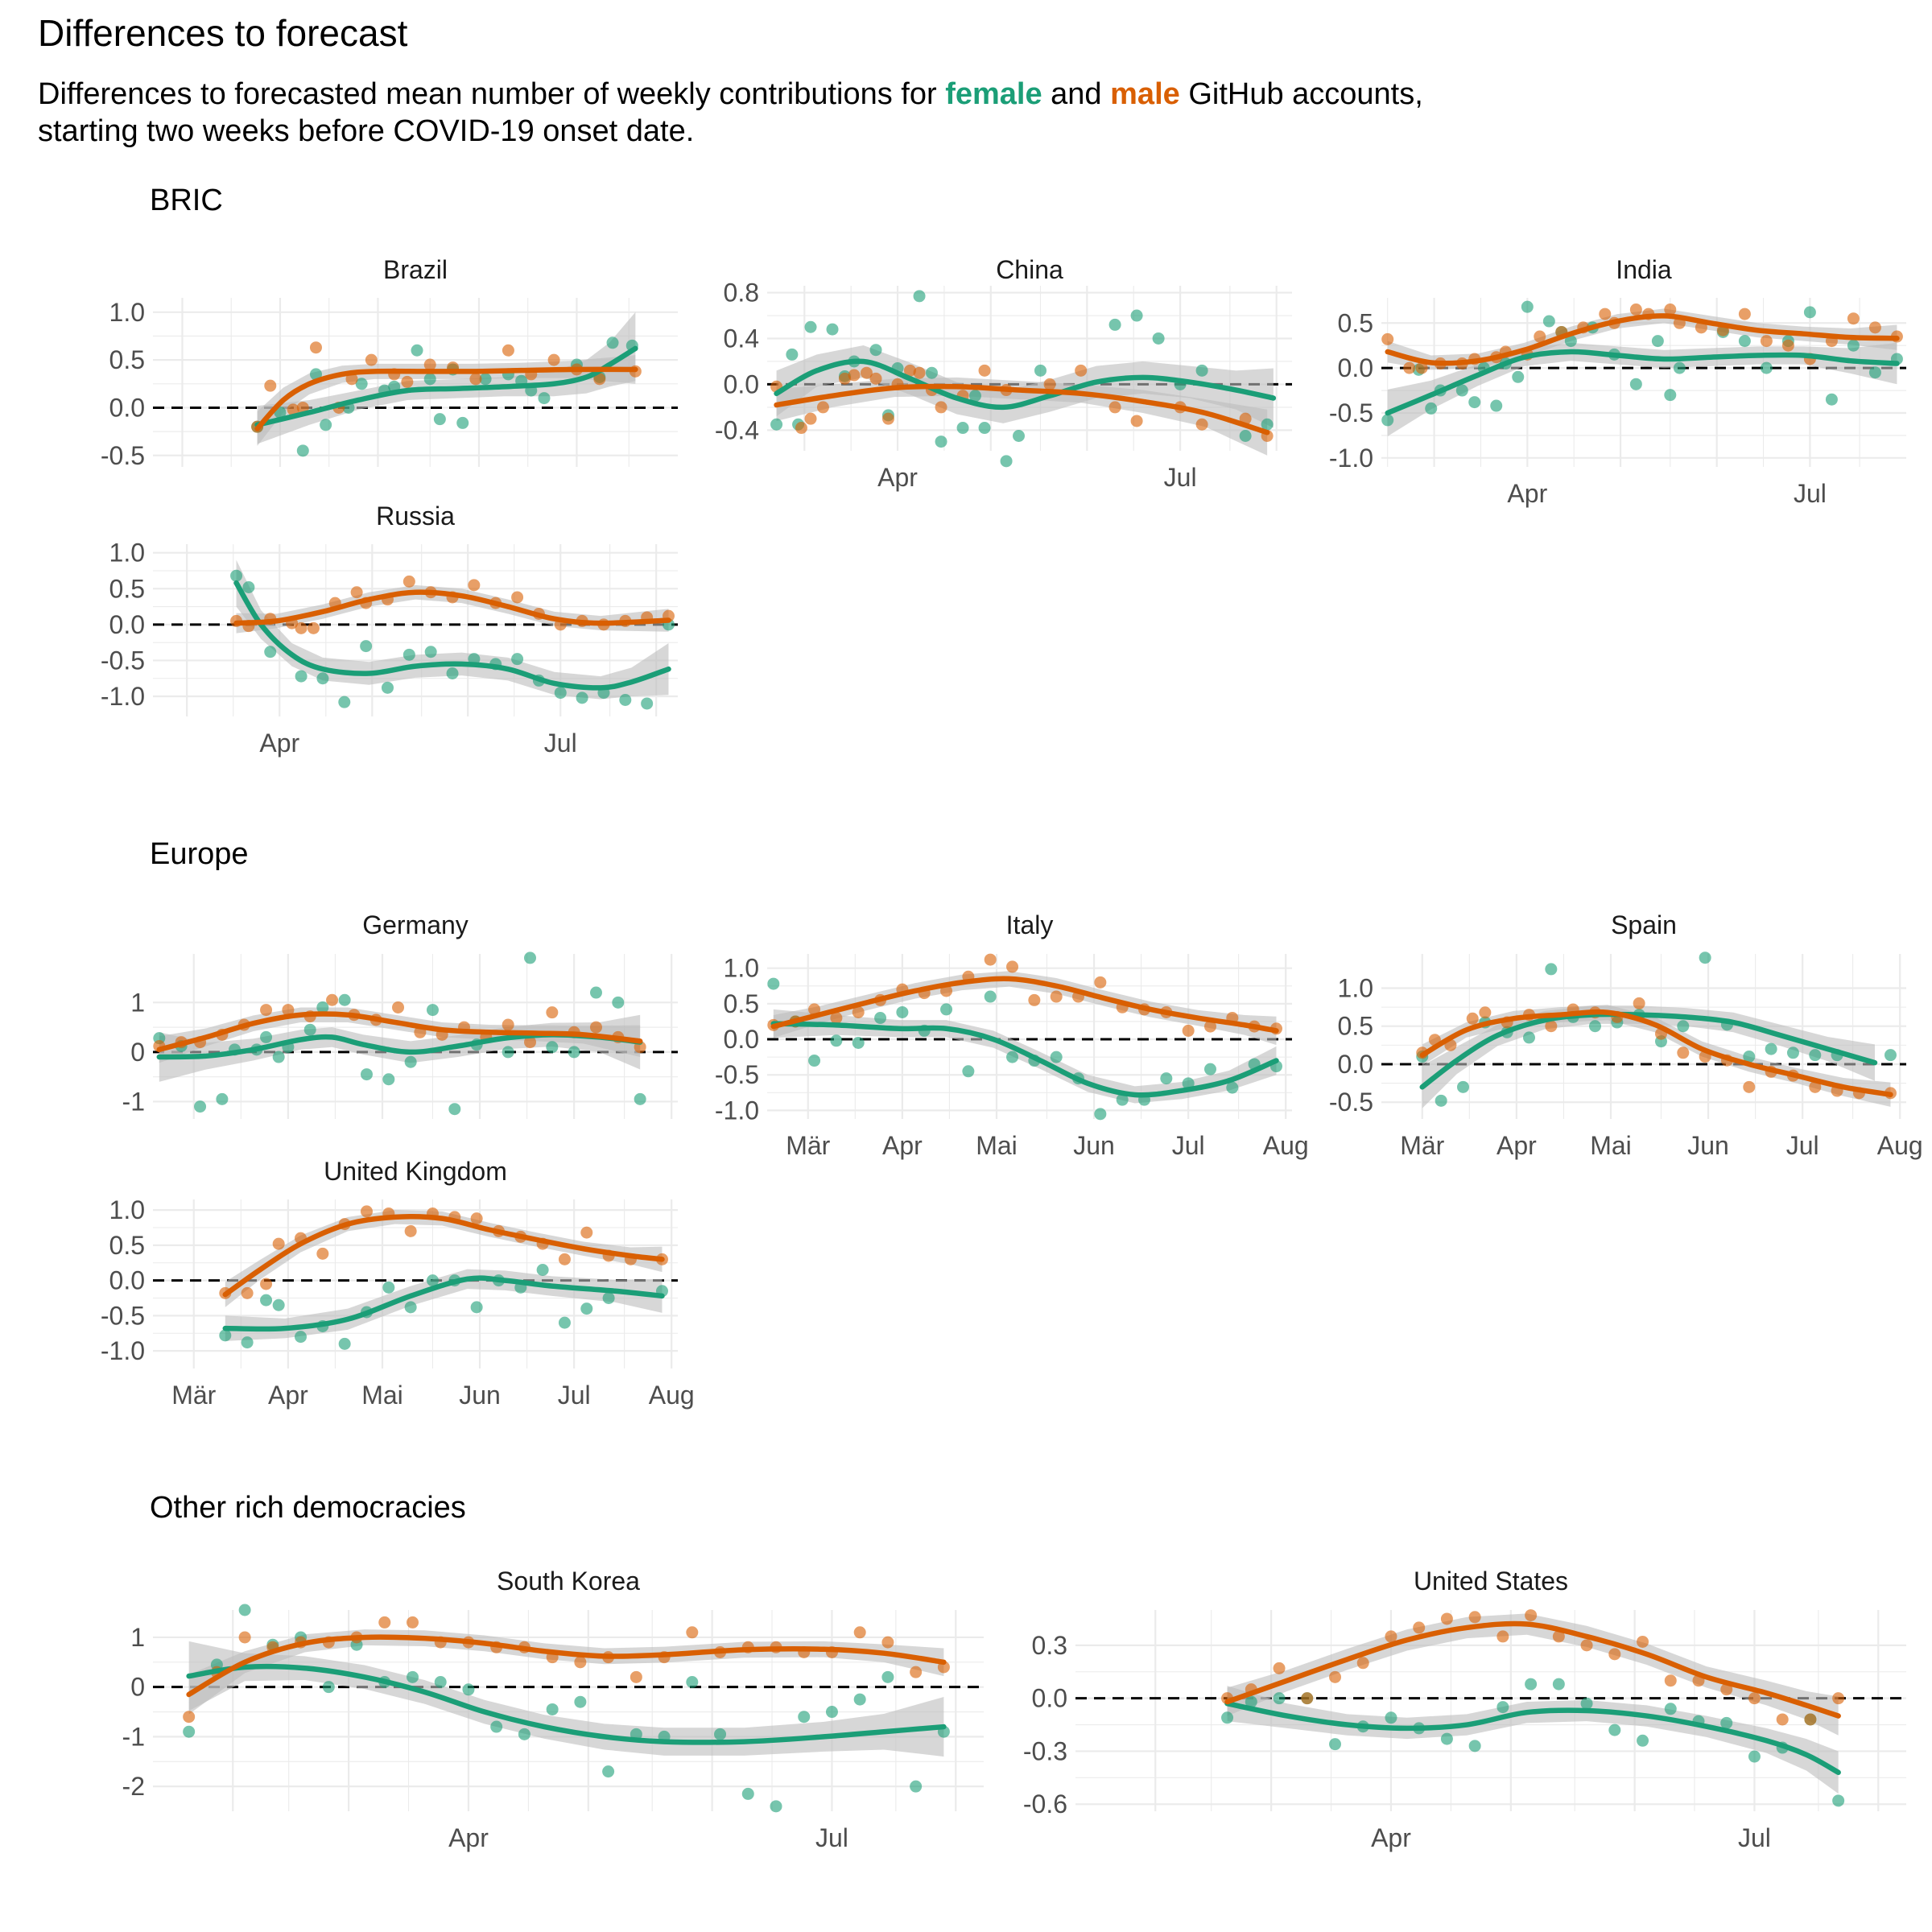 The image size is (1932, 1932). Describe the element at coordinates (1003, 373) in the screenshot. I see `panel-china: 0.8 0.4 0.0 -0.4 Apr Jul China` at that location.